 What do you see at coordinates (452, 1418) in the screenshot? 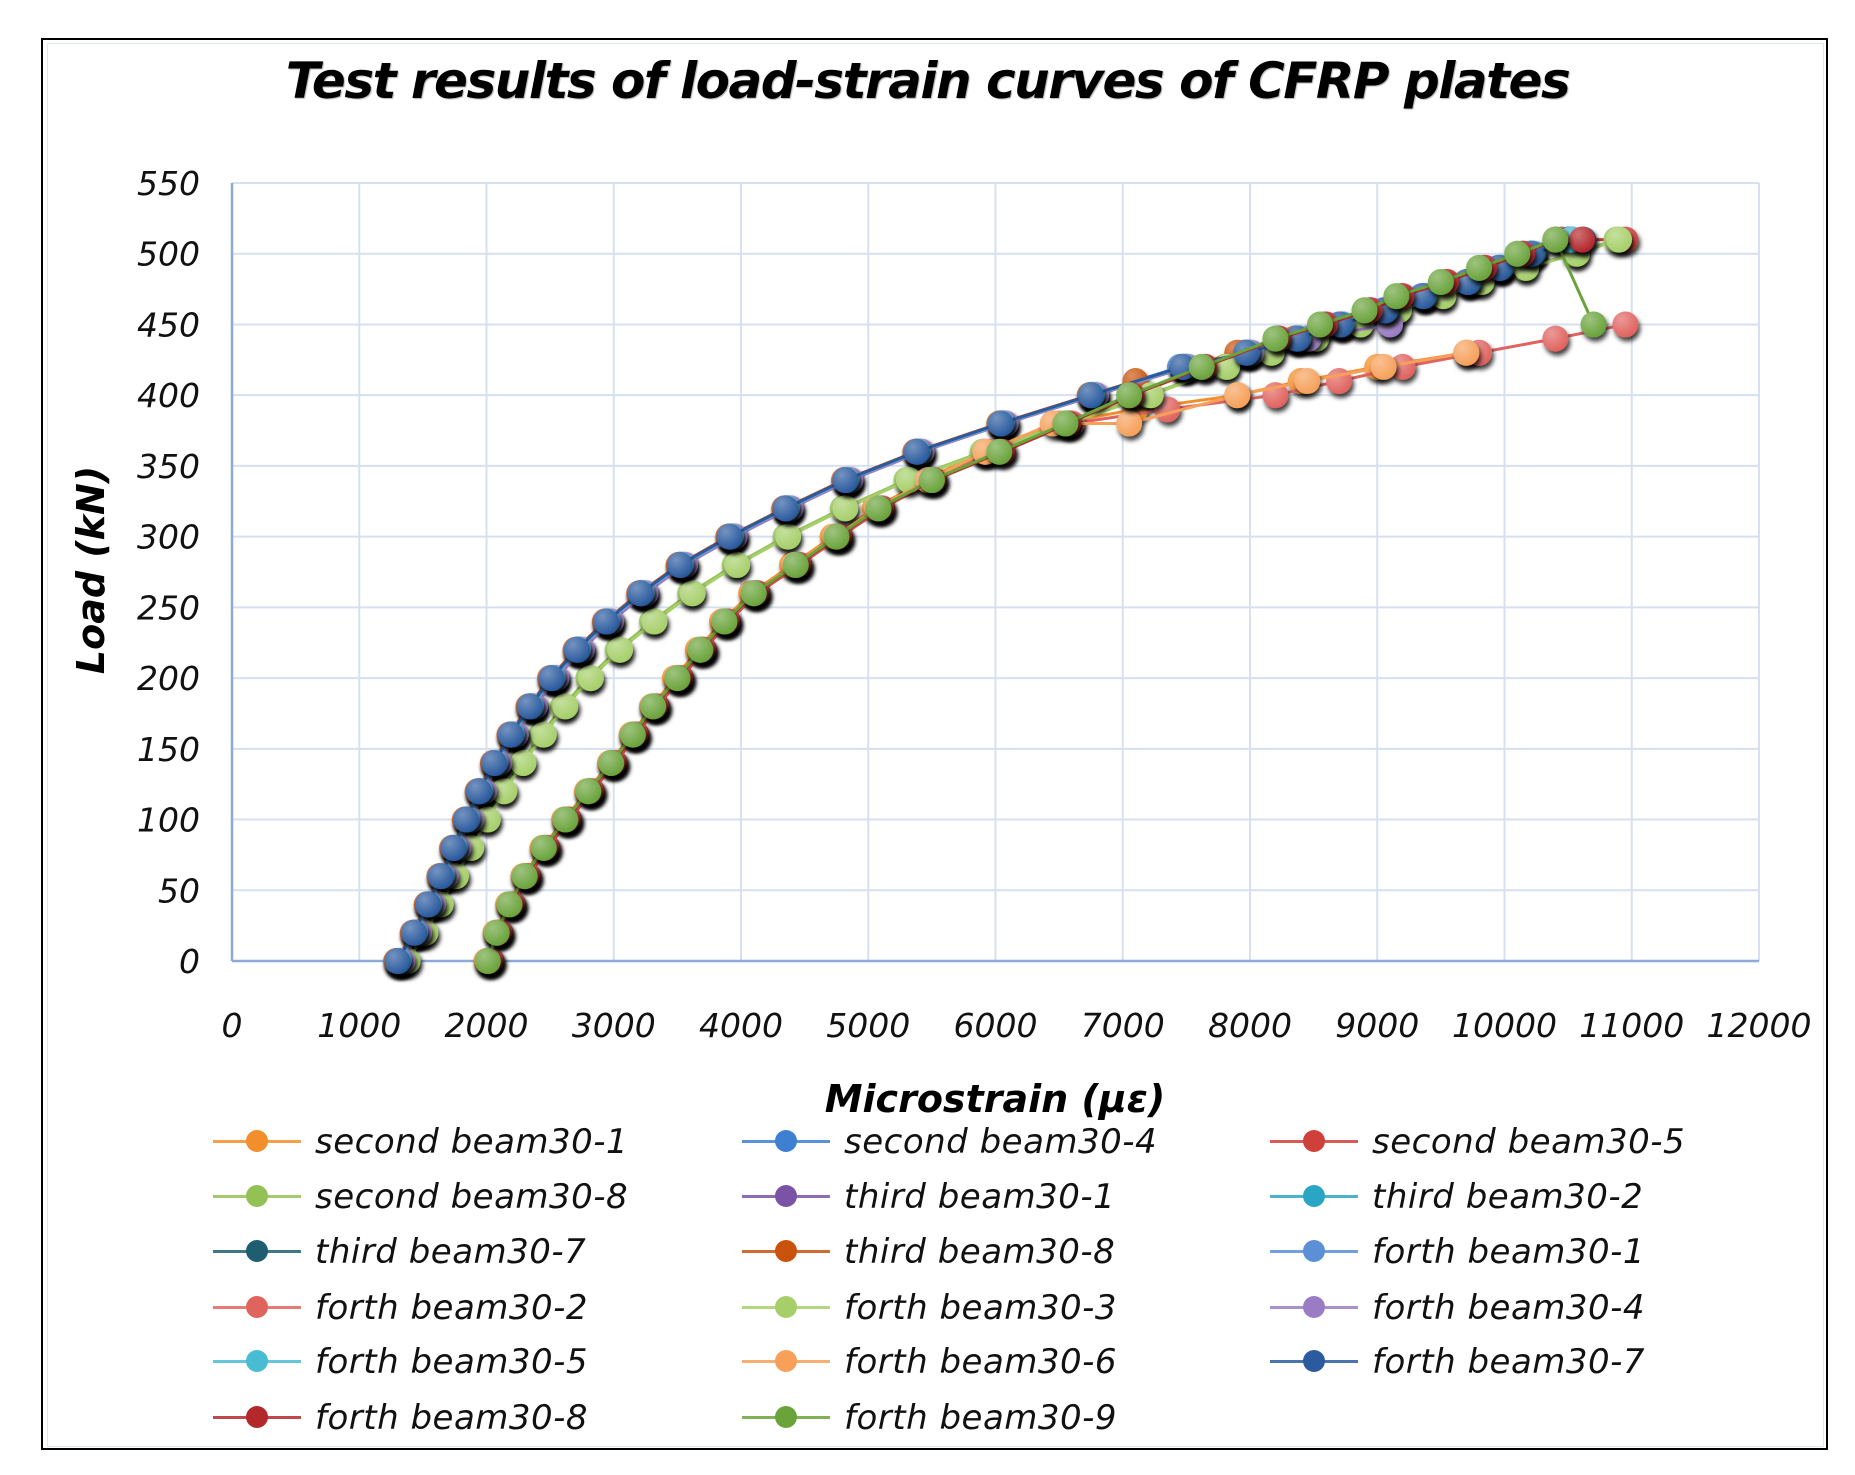
I see `legend-label: forth beam30-8` at bounding box center [452, 1418].